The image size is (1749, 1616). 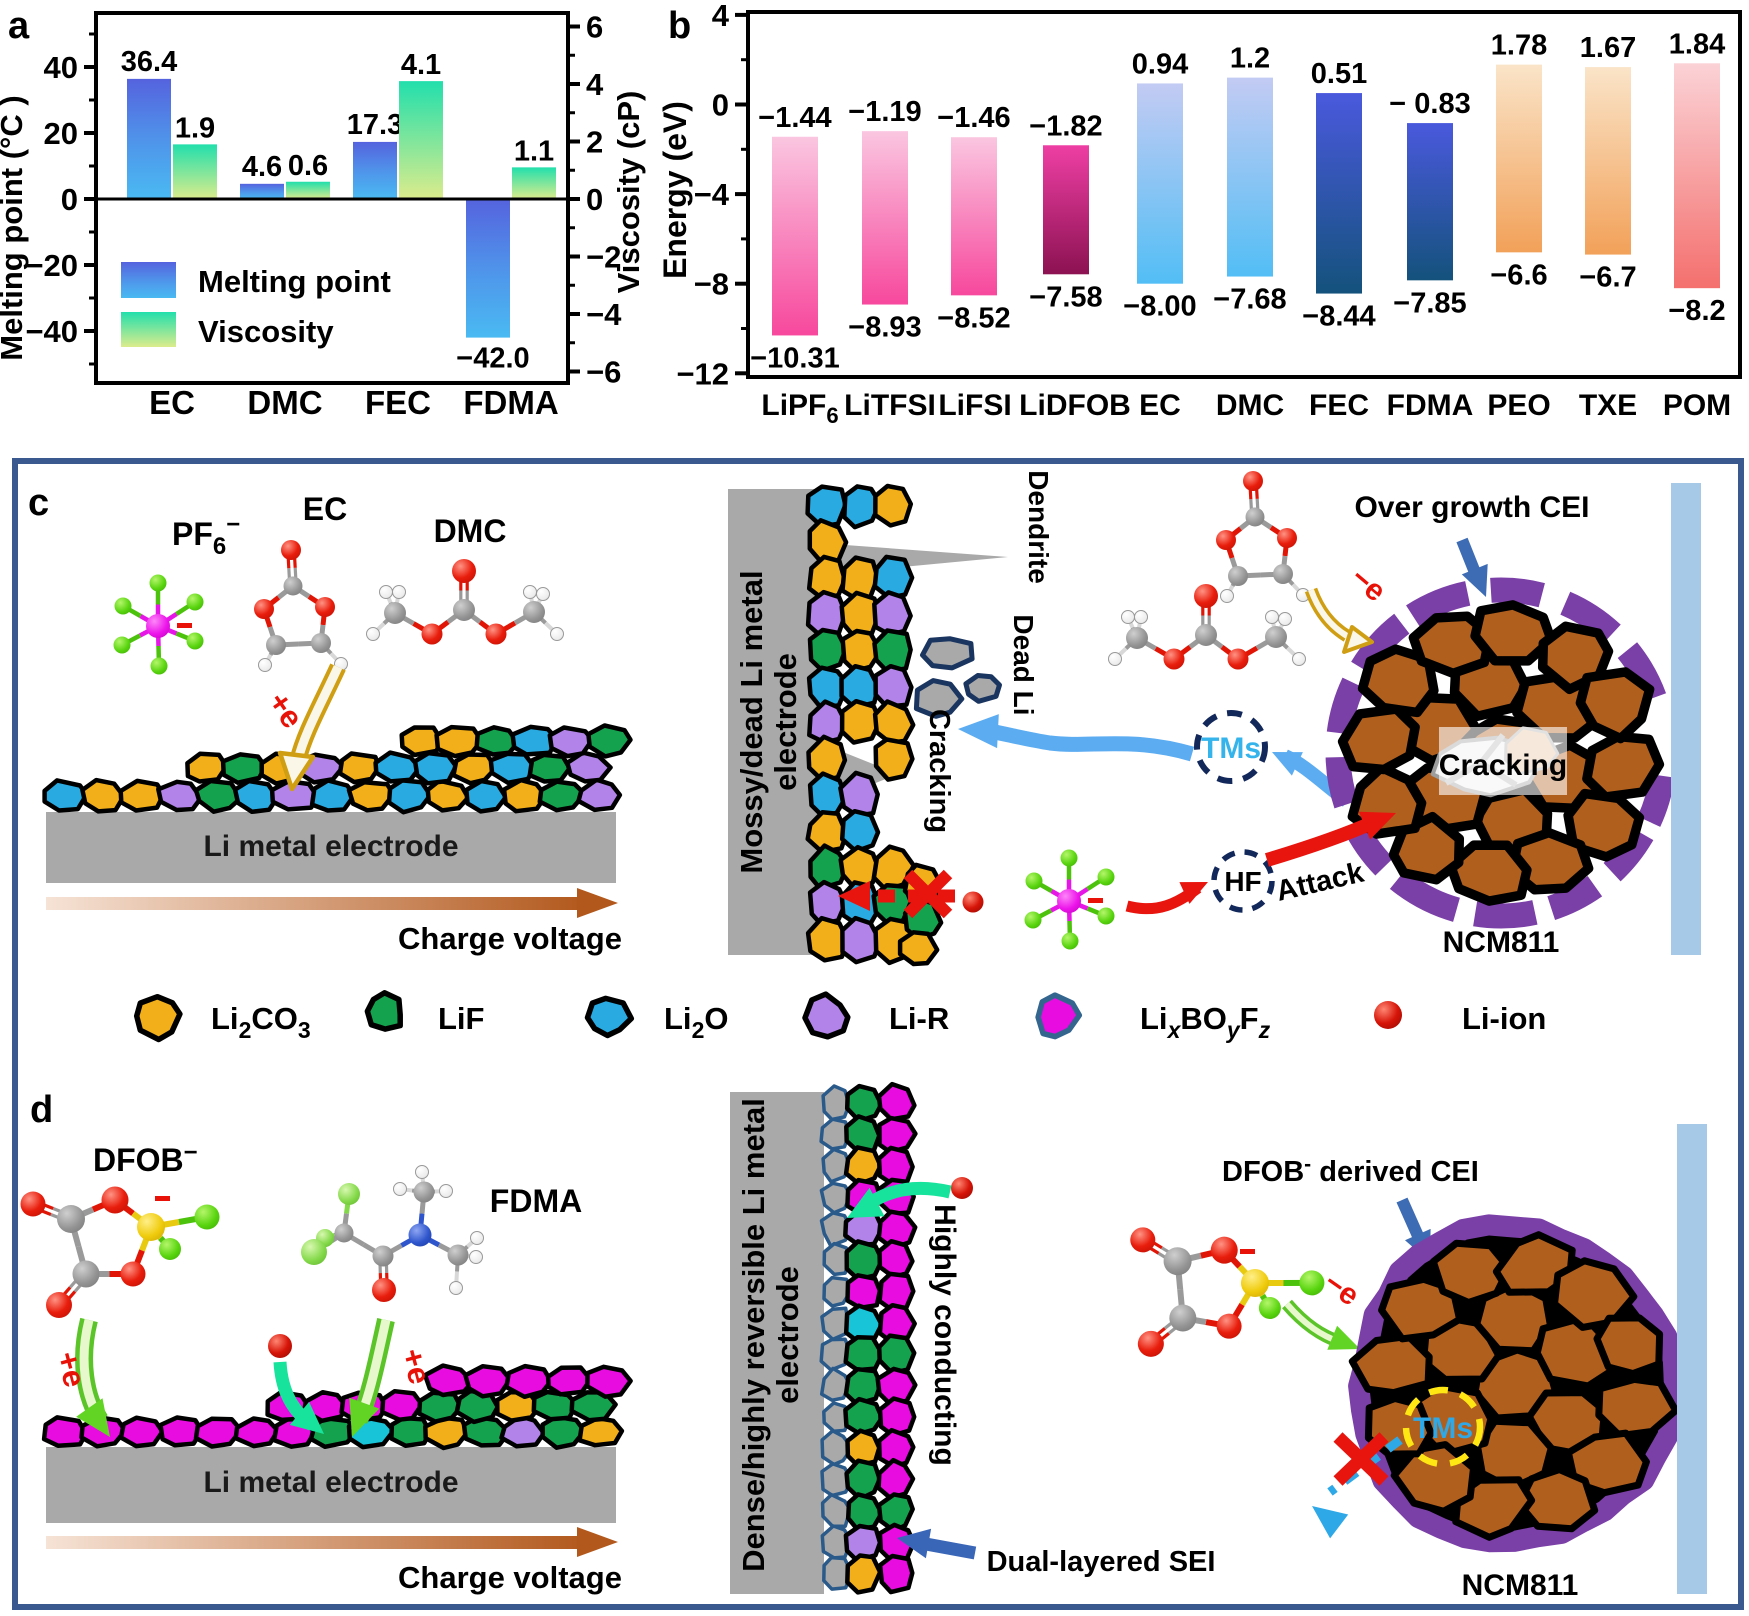 What do you see at coordinates (603, 257) in the screenshot?
I see `svg-text: −2` at bounding box center [603, 257].